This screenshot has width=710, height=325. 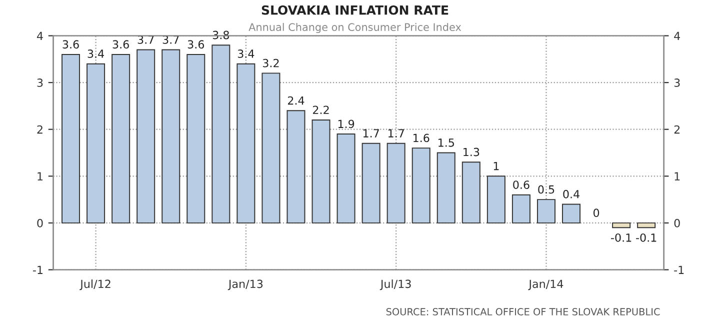 I want to click on y2-tick-label: -1, so click(x=679, y=270).